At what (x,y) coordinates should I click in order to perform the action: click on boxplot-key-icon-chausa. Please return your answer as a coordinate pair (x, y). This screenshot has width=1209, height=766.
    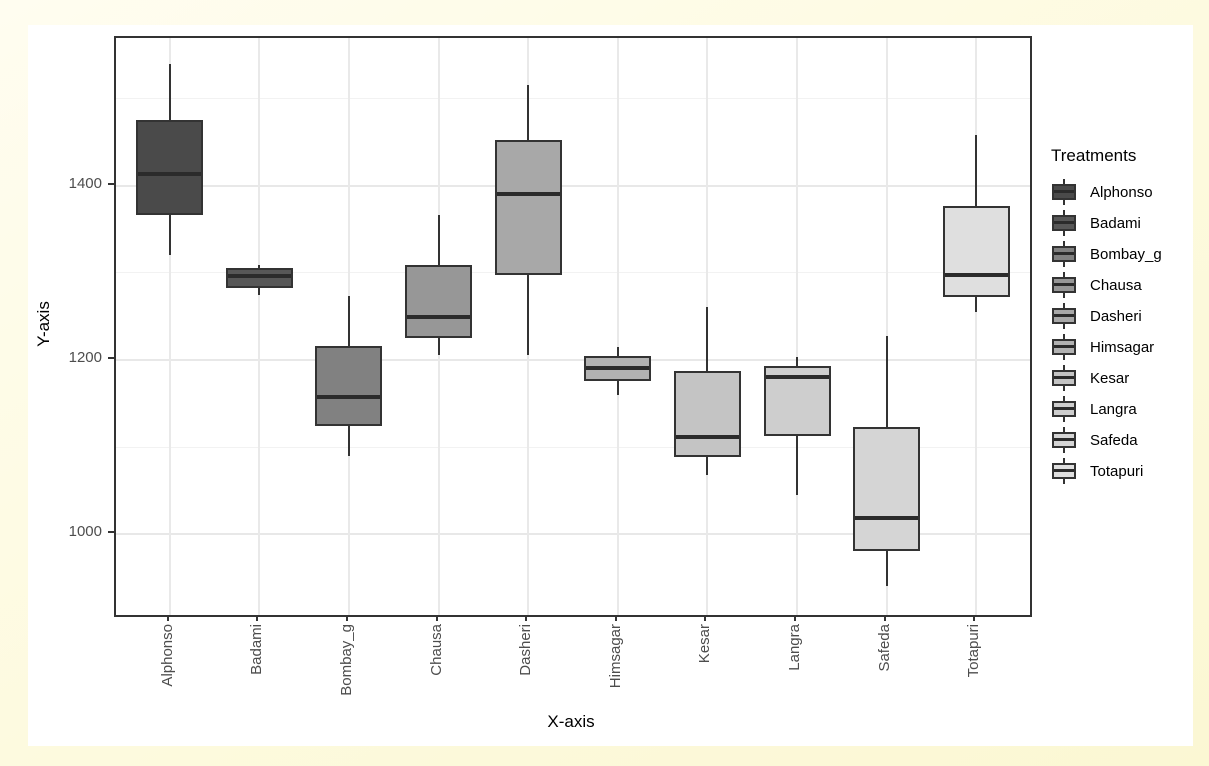
    Looking at the image, I should click on (1064, 285).